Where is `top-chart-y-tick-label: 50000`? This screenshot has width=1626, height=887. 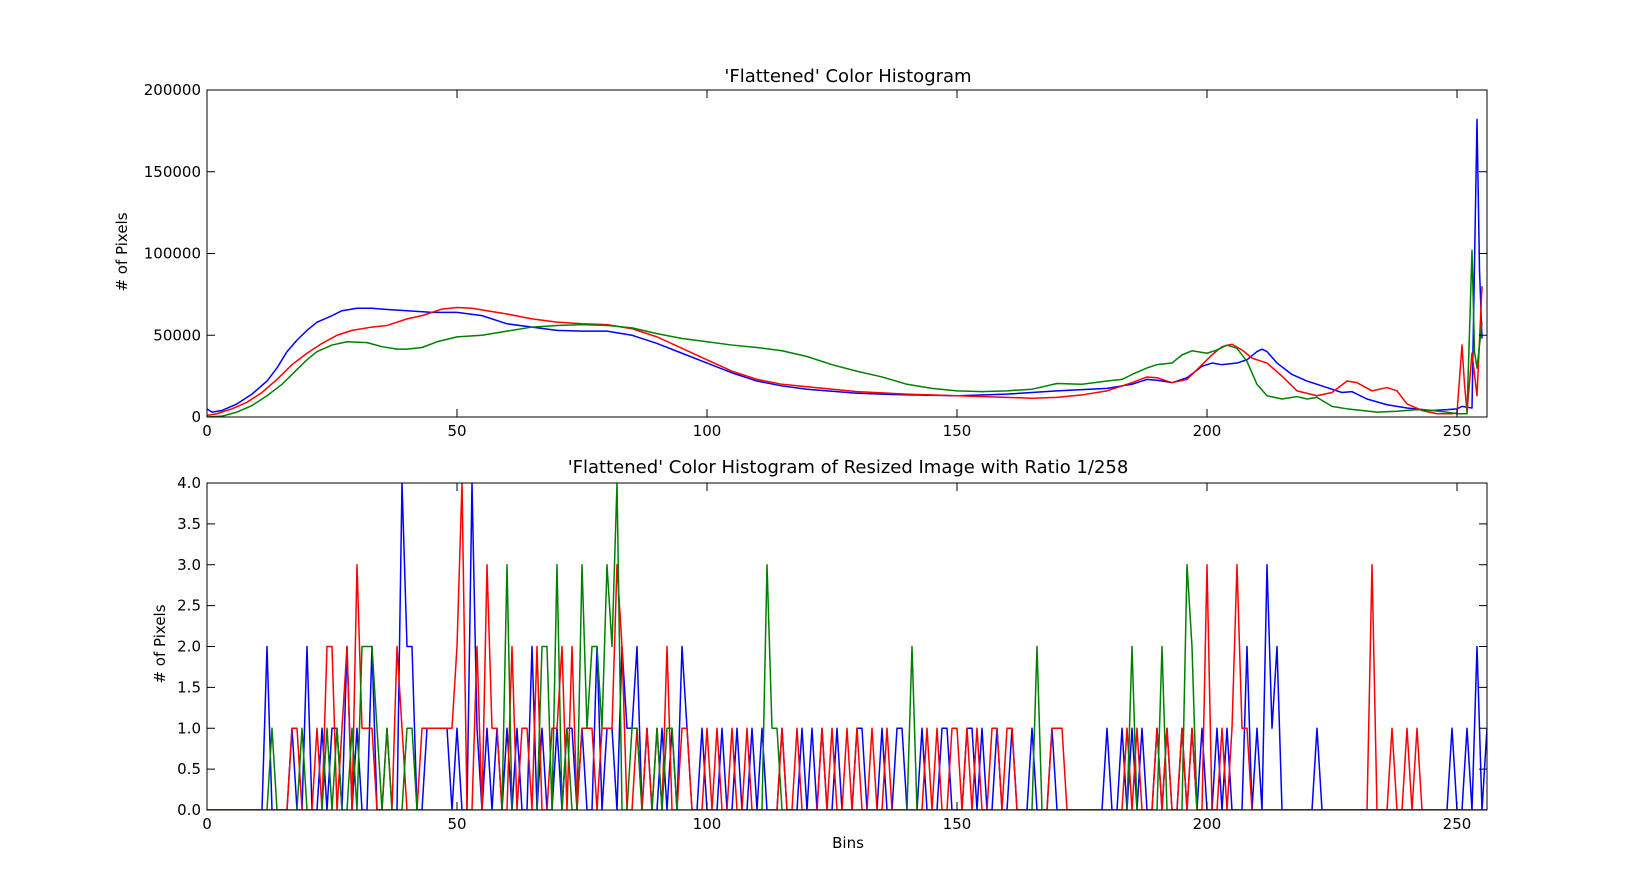
top-chart-y-tick-label: 50000 is located at coordinates (177, 335).